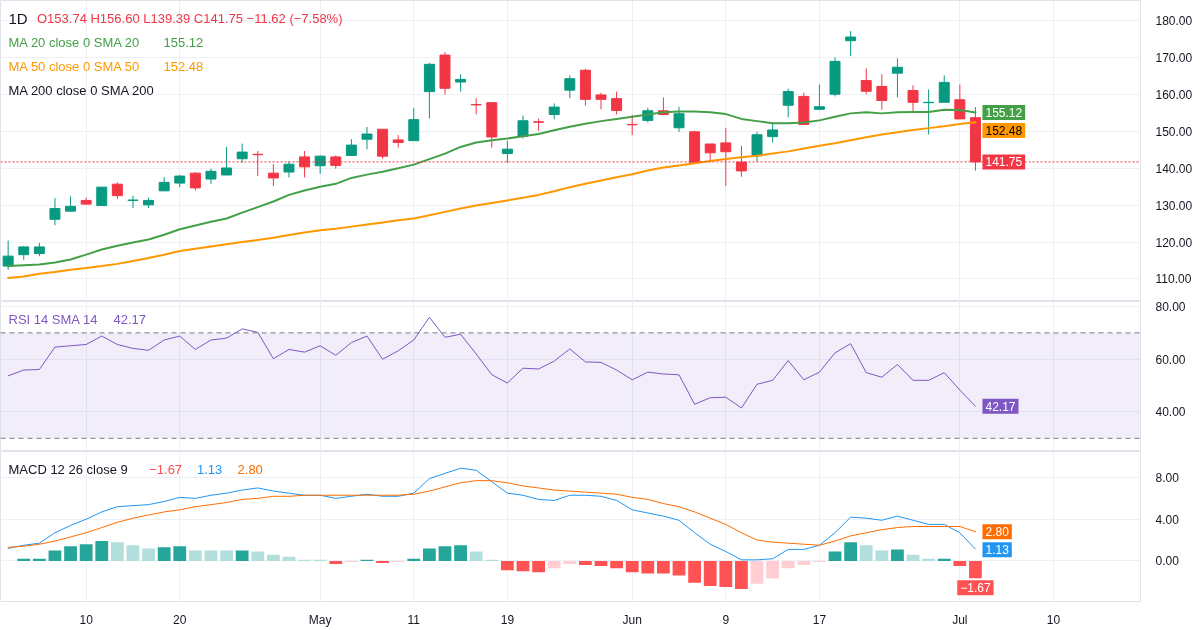  What do you see at coordinates (1174, 95) in the screenshot?
I see `y-tick-label: 160.00` at bounding box center [1174, 95].